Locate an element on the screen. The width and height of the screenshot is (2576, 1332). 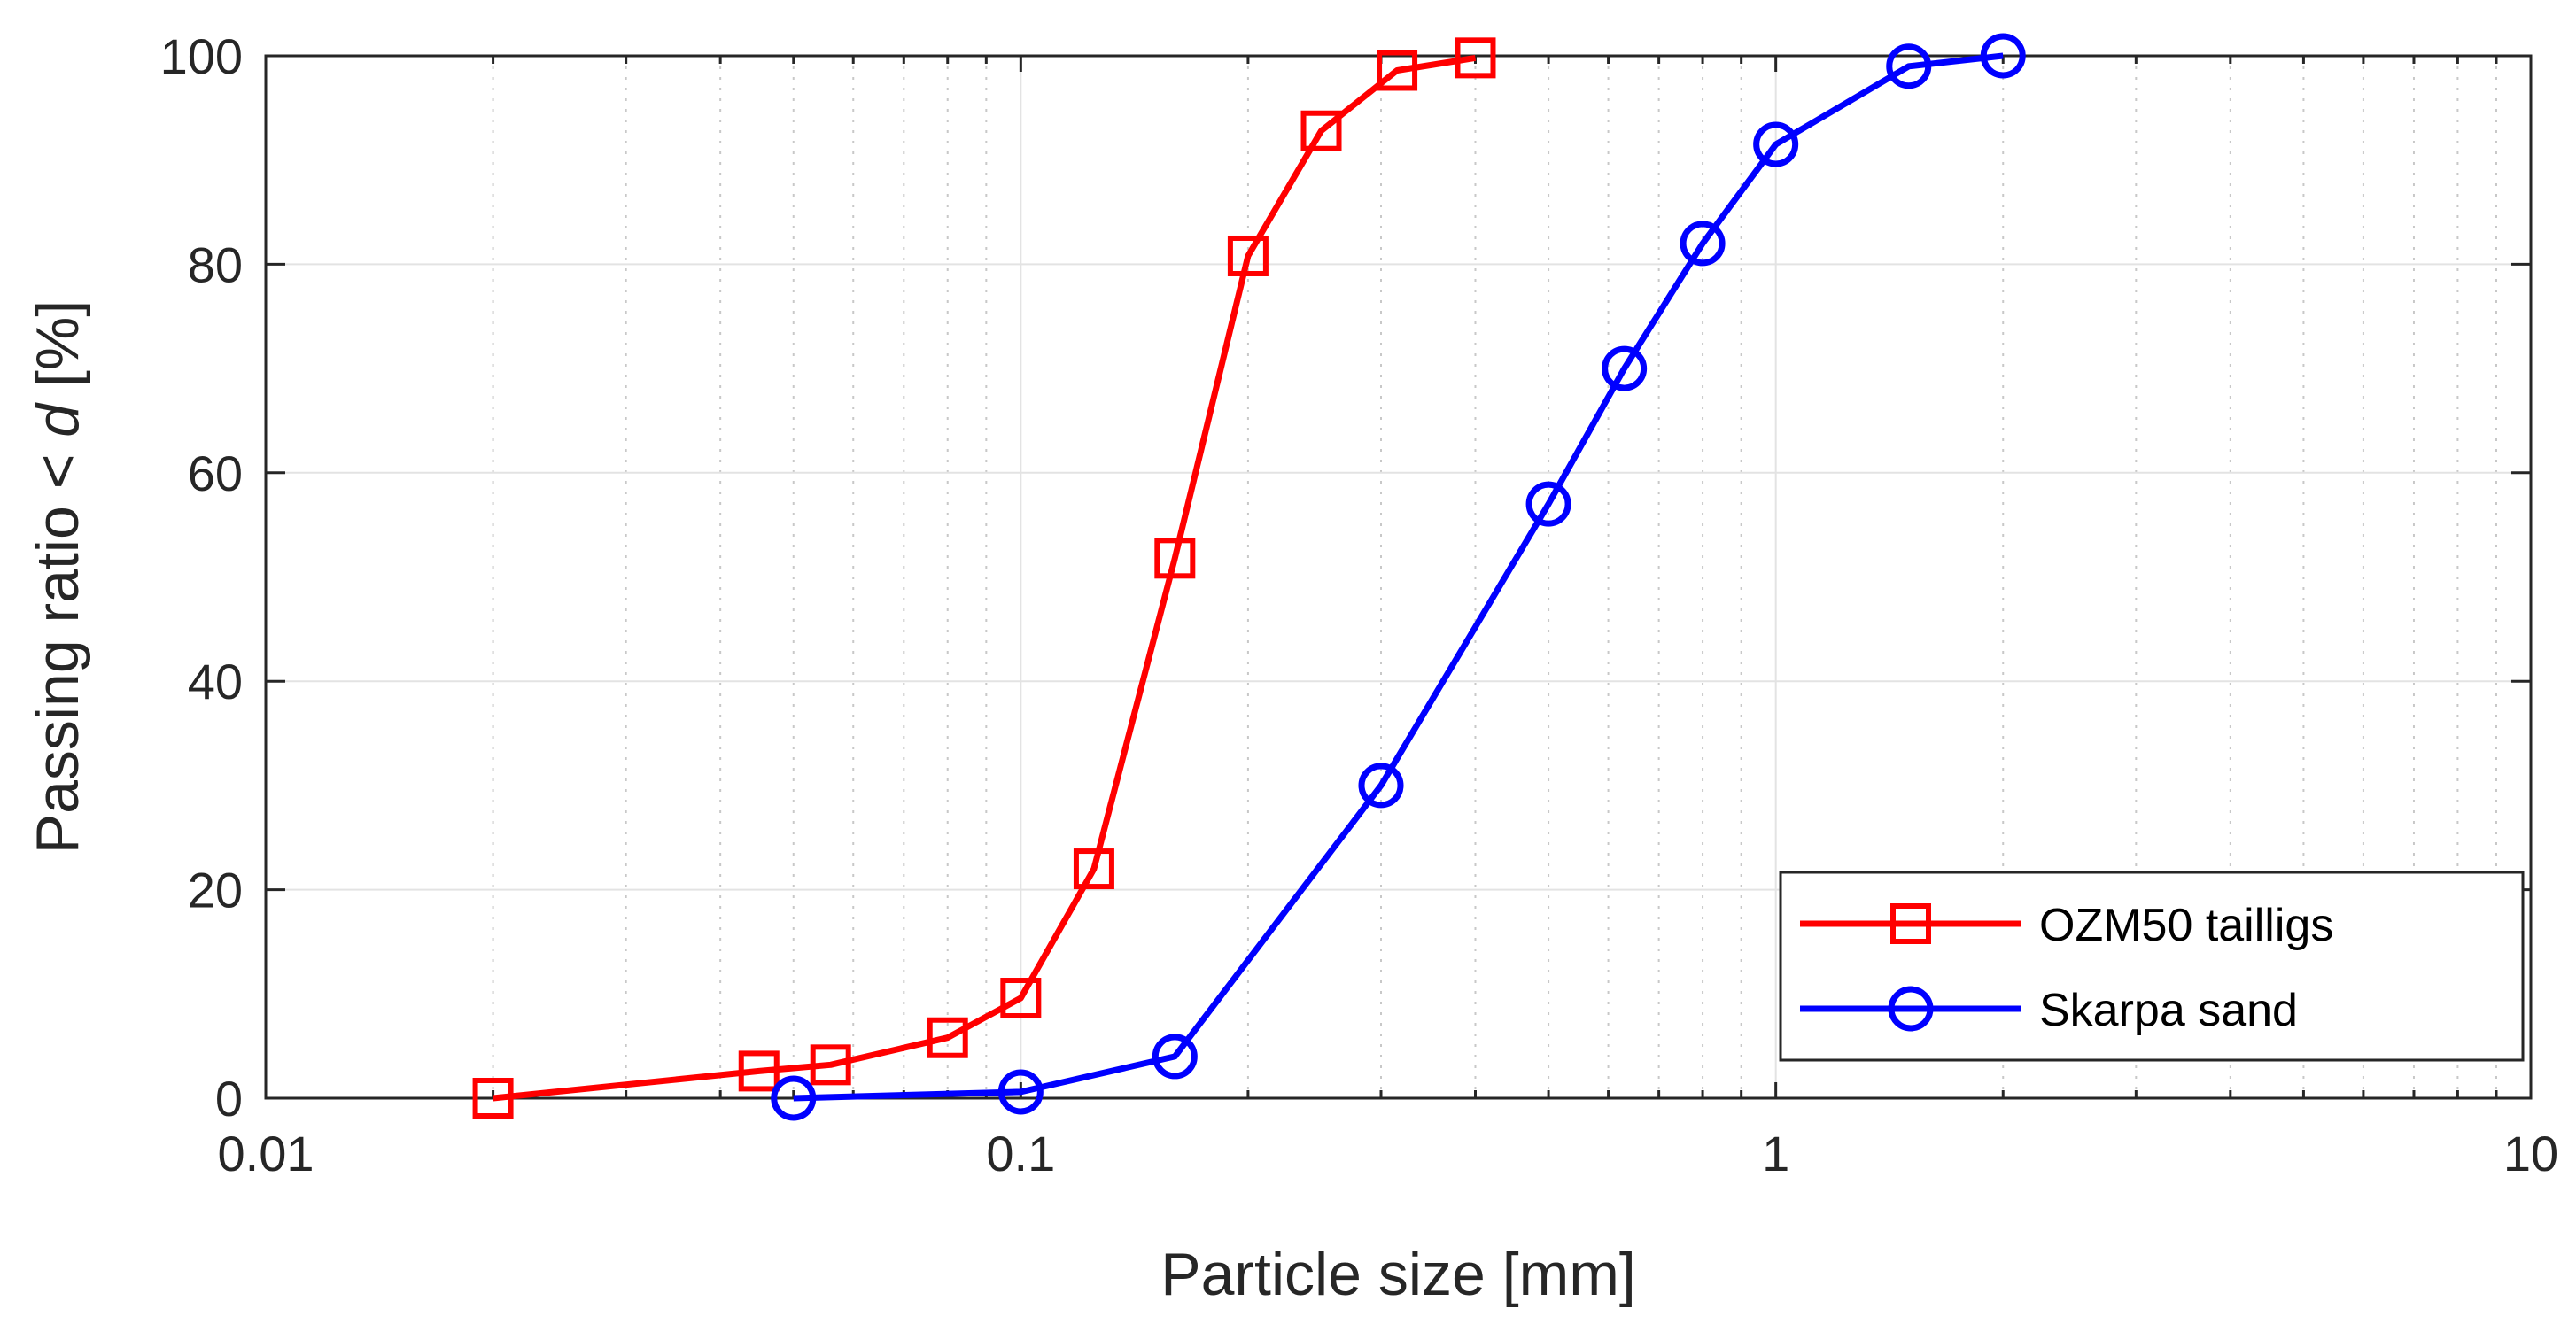
y-tick-label: 20 is located at coordinates (215, 890).